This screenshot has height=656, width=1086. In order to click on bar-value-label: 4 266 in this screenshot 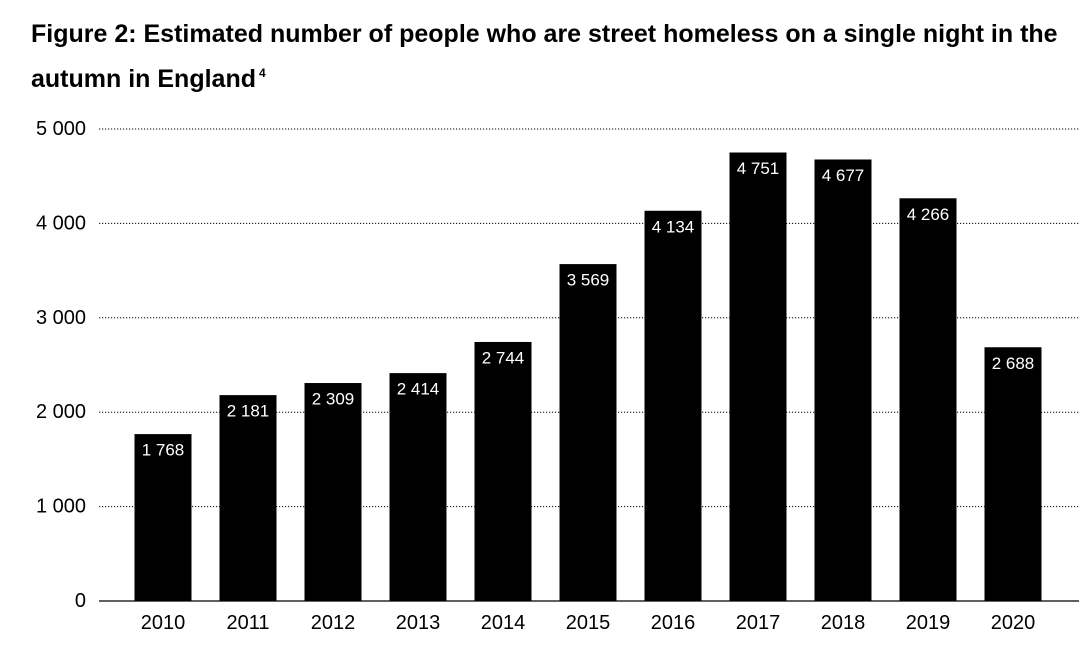, I will do `click(928, 214)`.